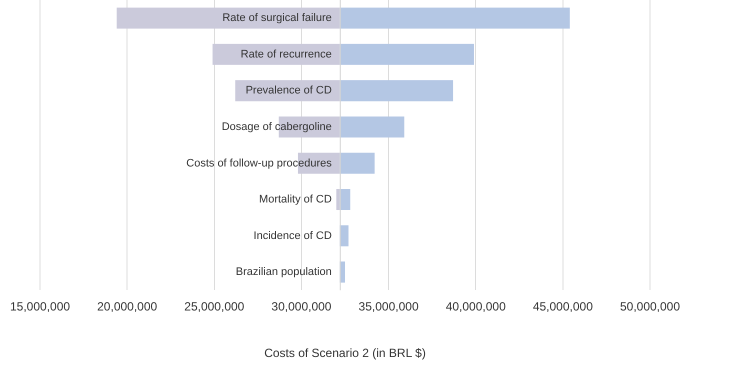  What do you see at coordinates (289, 90) in the screenshot?
I see `y-tick-label: Prevalence of CD` at bounding box center [289, 90].